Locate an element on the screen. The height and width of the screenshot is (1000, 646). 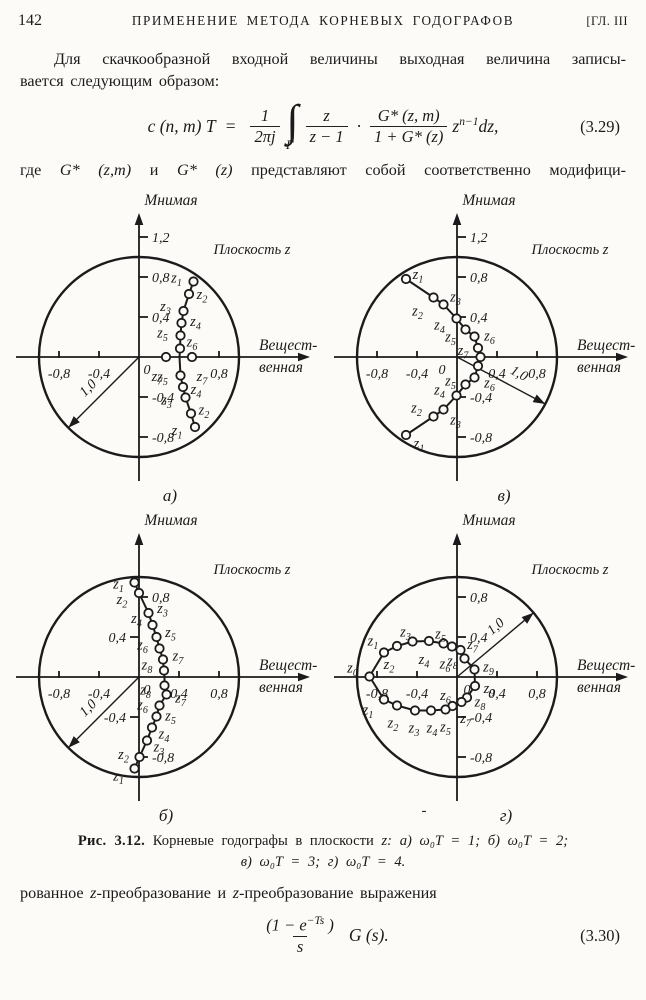
fraction-1-over-2pij: 1 2πj is located at coordinates (265, 127).